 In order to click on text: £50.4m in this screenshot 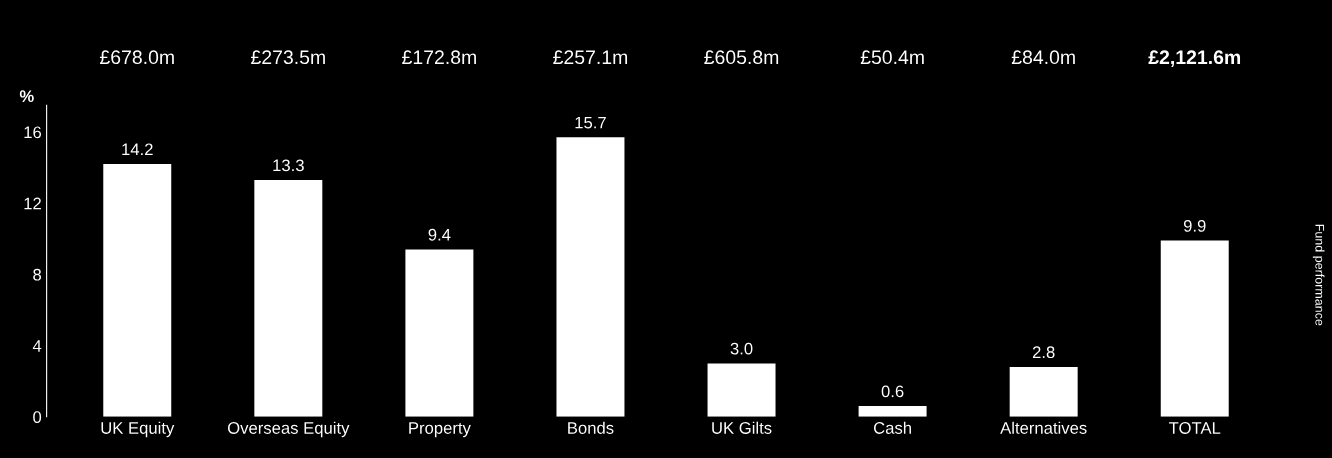, I will do `click(892, 57)`.